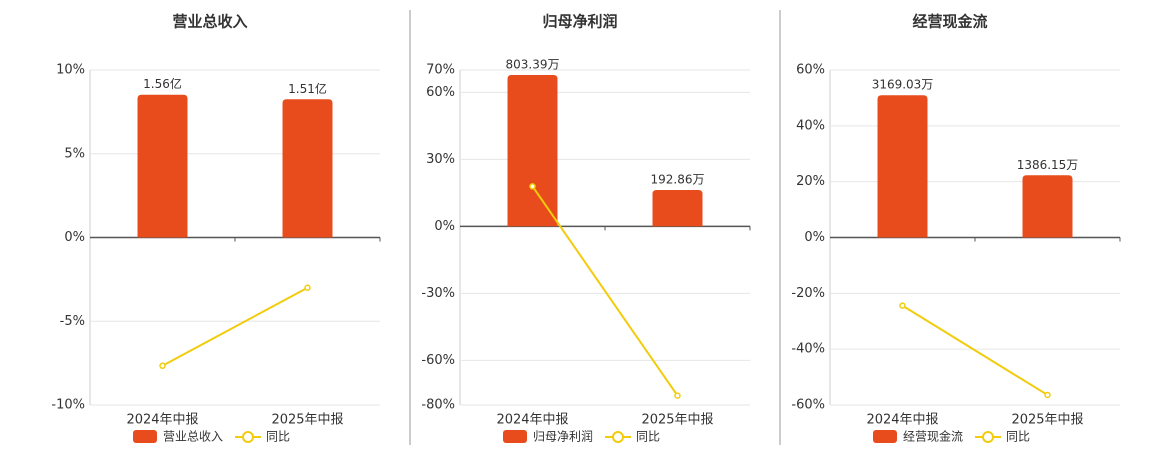 Image resolution: width=1160 pixels, height=450 pixels. What do you see at coordinates (74, 153) in the screenshot?
I see `y-tick-label: 5%` at bounding box center [74, 153].